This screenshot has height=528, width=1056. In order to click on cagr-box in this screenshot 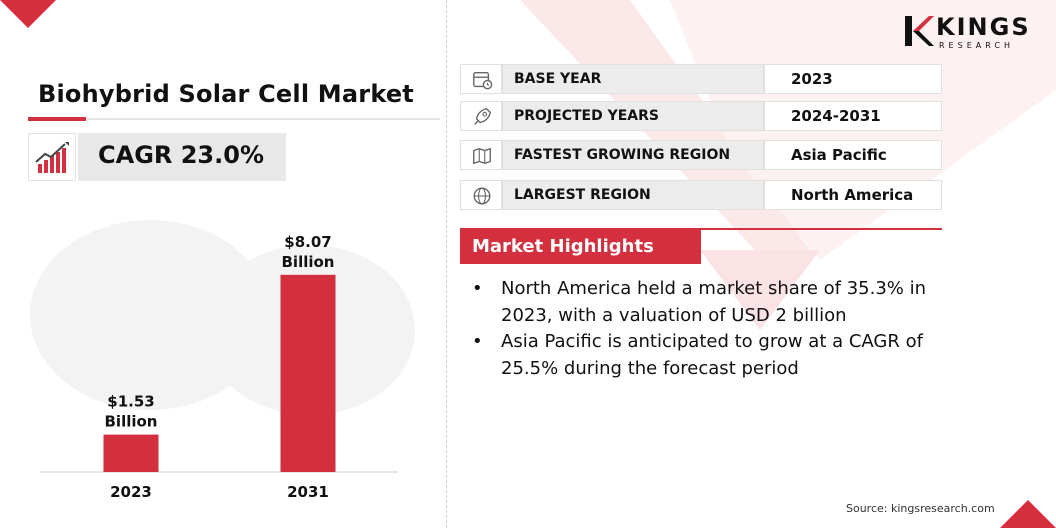, I will do `click(182, 157)`.